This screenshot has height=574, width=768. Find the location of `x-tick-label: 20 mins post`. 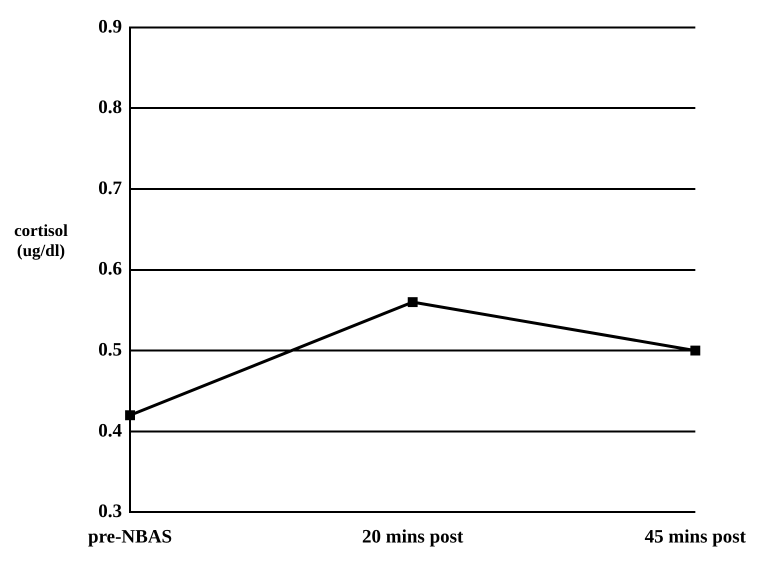

x-tick-label: 20 mins post is located at coordinates (413, 537).